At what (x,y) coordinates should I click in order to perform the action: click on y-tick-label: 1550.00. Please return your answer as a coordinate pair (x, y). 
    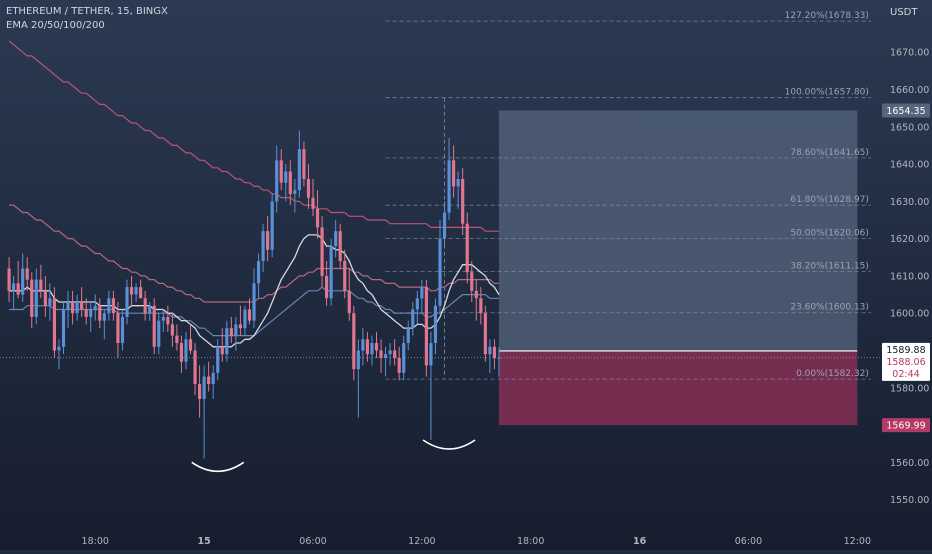
    Looking at the image, I should click on (909, 500).